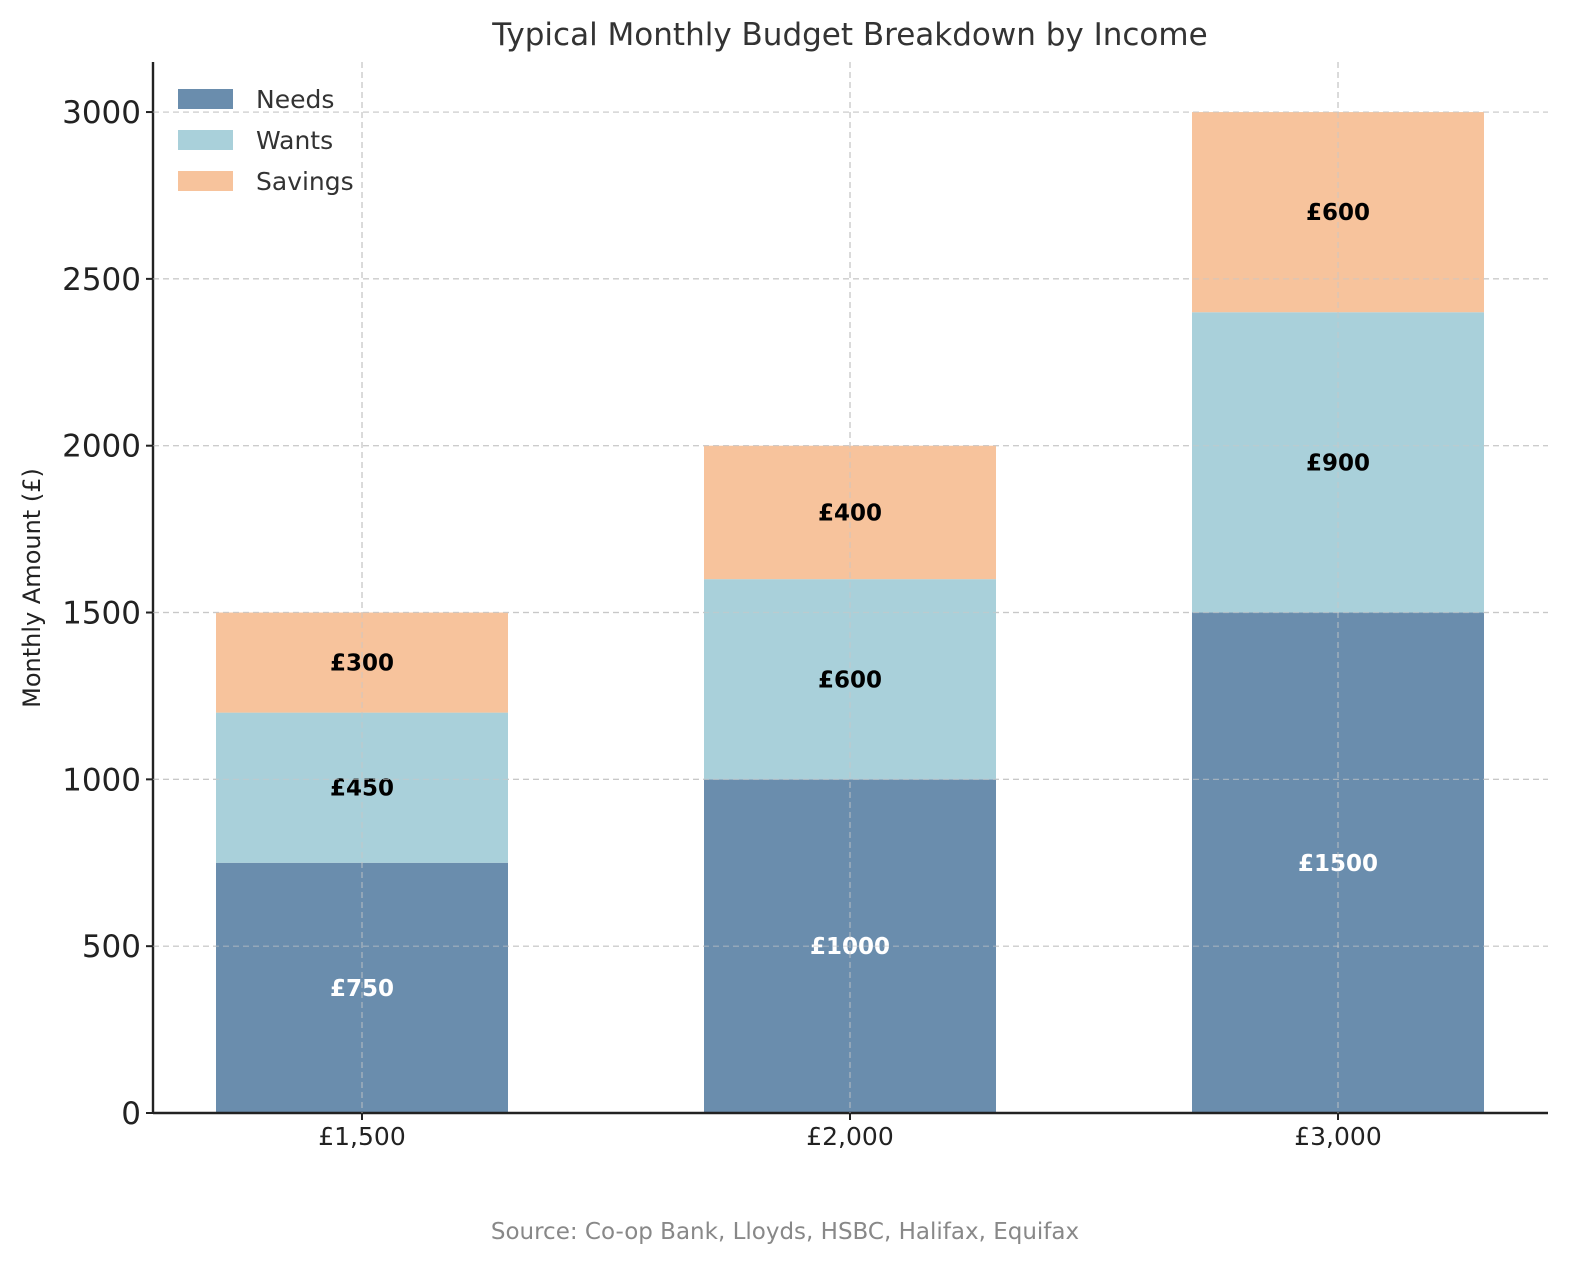 This screenshot has height=1279, width=1580. What do you see at coordinates (32, 588) in the screenshot?
I see `y-axis-label: Monthly Amount (£)` at bounding box center [32, 588].